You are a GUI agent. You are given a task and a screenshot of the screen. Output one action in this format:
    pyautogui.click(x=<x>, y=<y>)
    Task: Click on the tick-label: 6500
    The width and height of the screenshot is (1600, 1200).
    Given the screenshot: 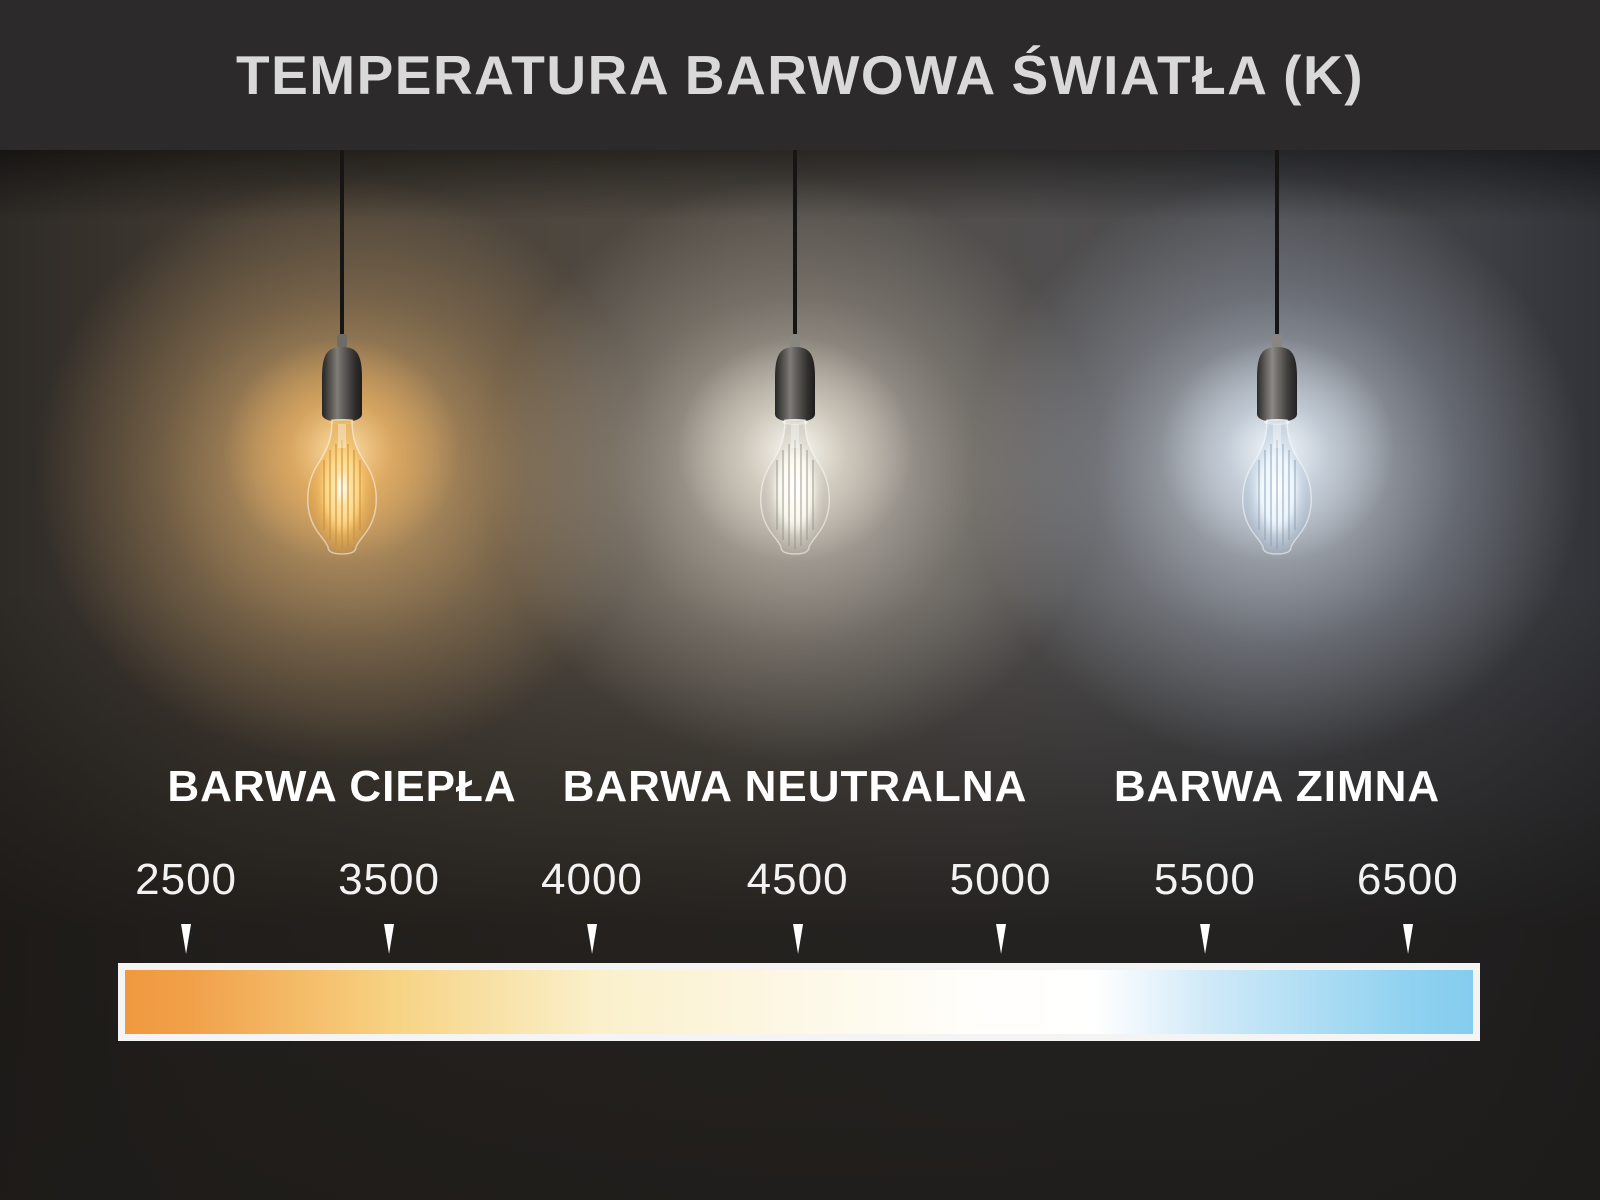 What is the action you would take?
    pyautogui.click(x=1407, y=879)
    